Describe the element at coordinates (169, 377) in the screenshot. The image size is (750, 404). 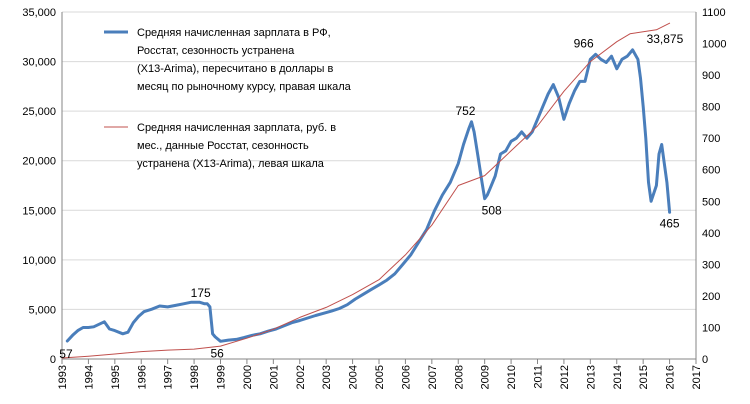
I see `x-tick-label: 1997` at that location.